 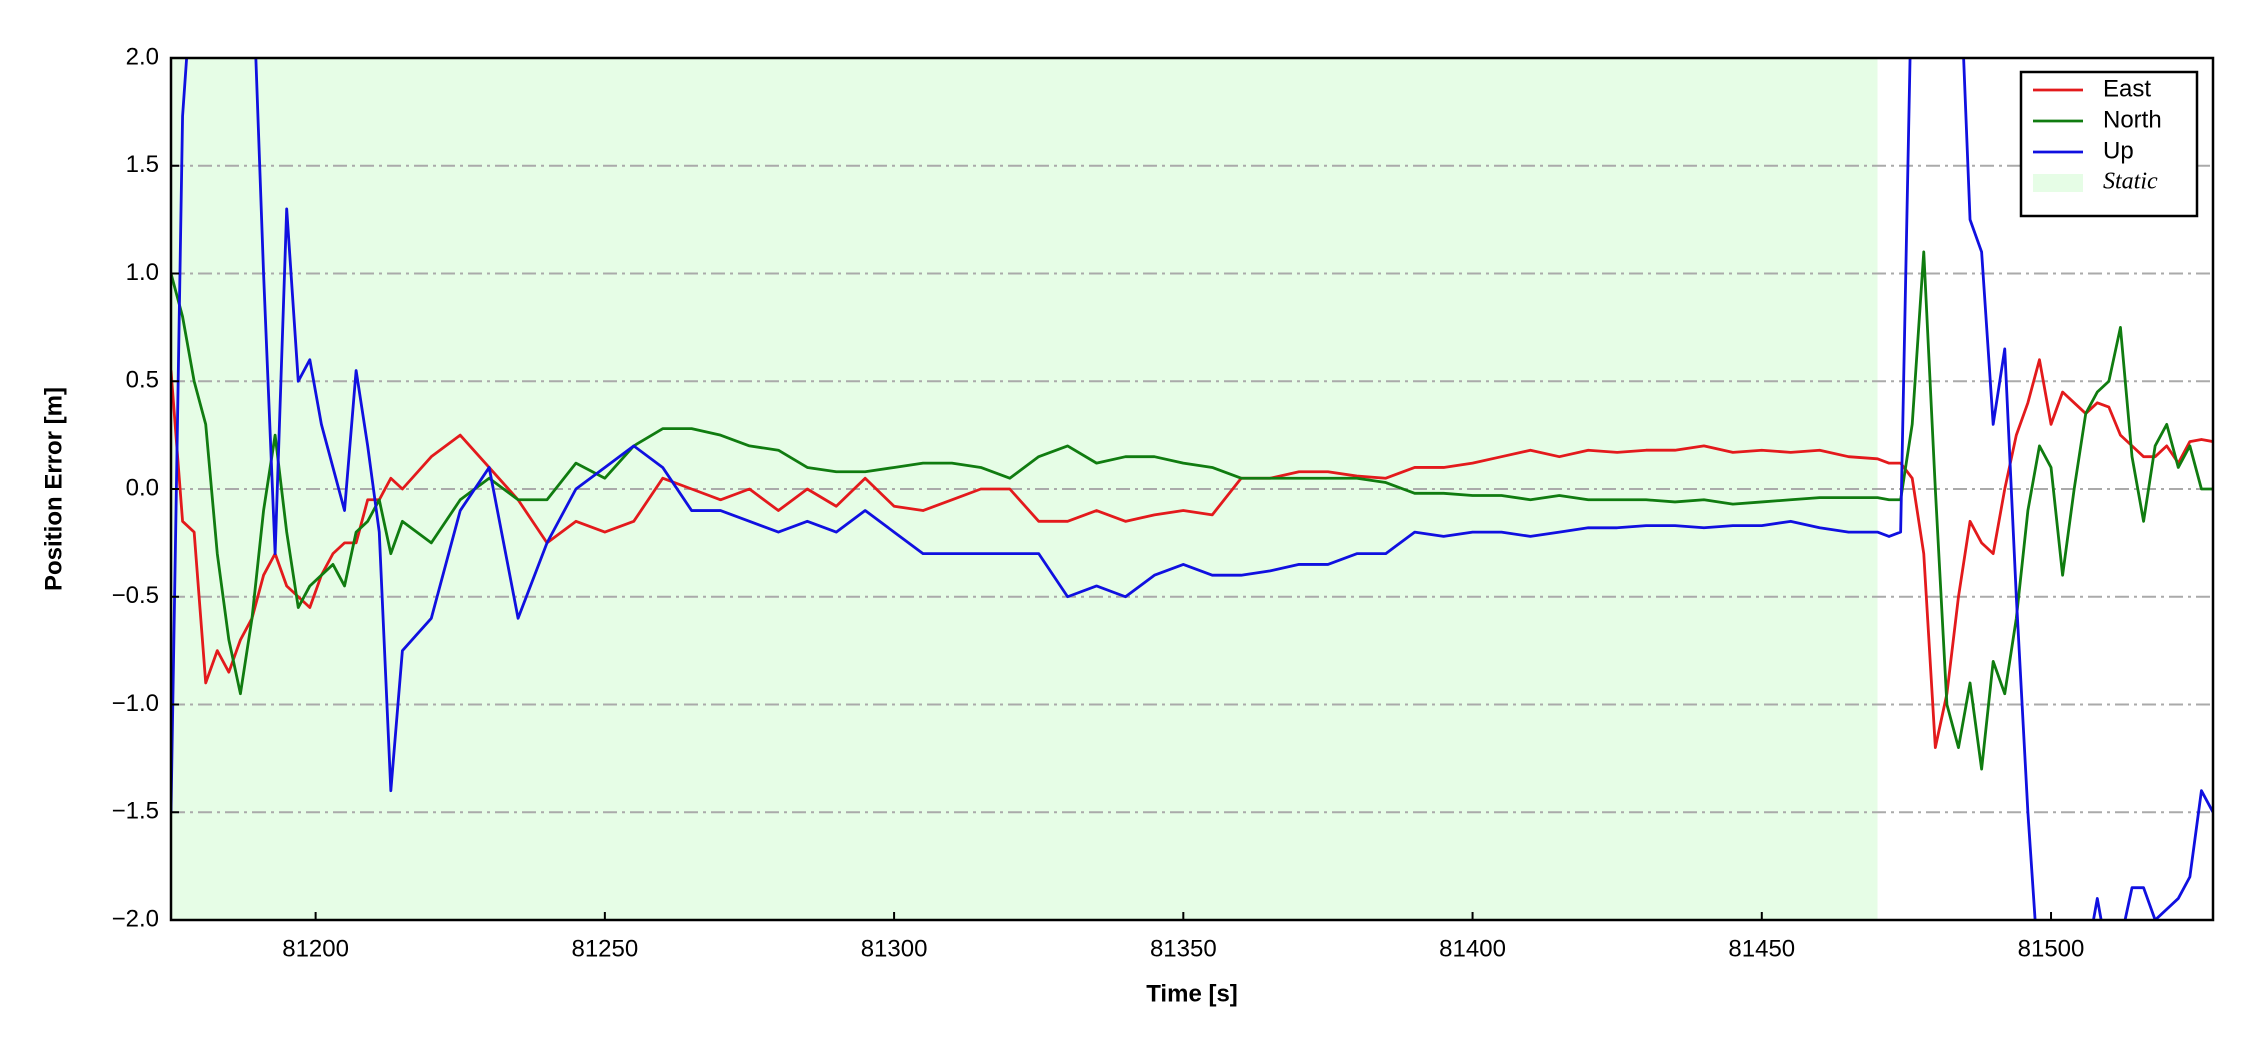 What do you see at coordinates (142, 56) in the screenshot?
I see `y-tick-label: 2.0` at bounding box center [142, 56].